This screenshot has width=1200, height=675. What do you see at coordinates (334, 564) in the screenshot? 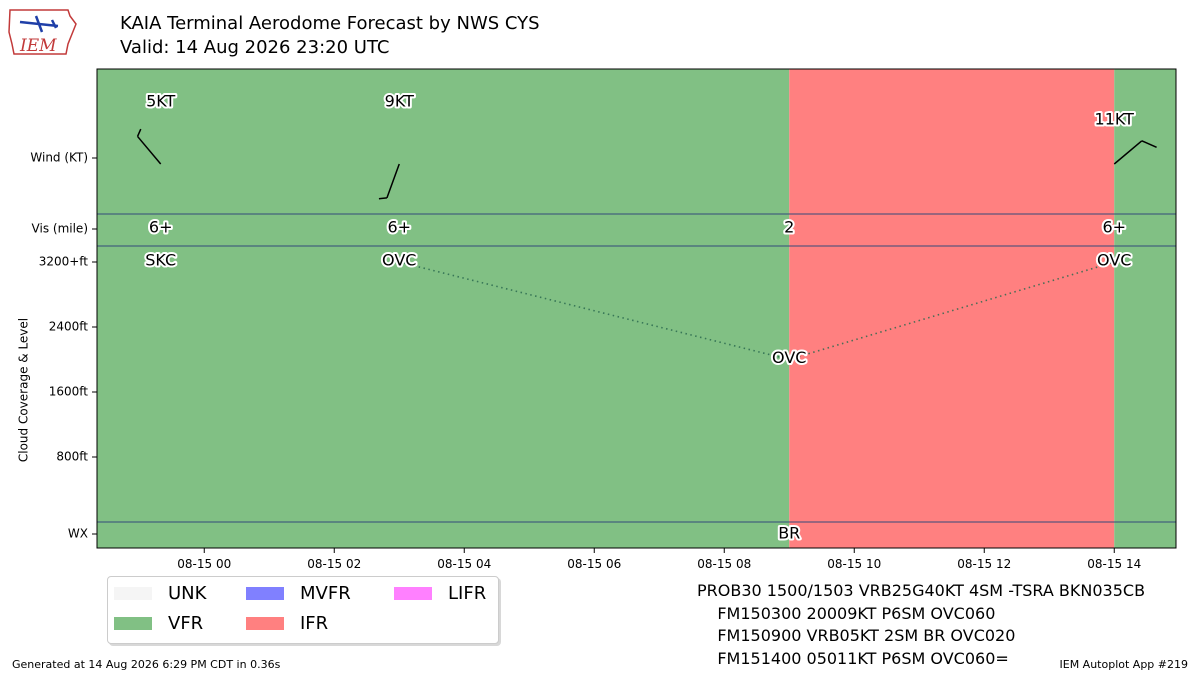
I see `x-tick-label: 08-15 02` at bounding box center [334, 564].